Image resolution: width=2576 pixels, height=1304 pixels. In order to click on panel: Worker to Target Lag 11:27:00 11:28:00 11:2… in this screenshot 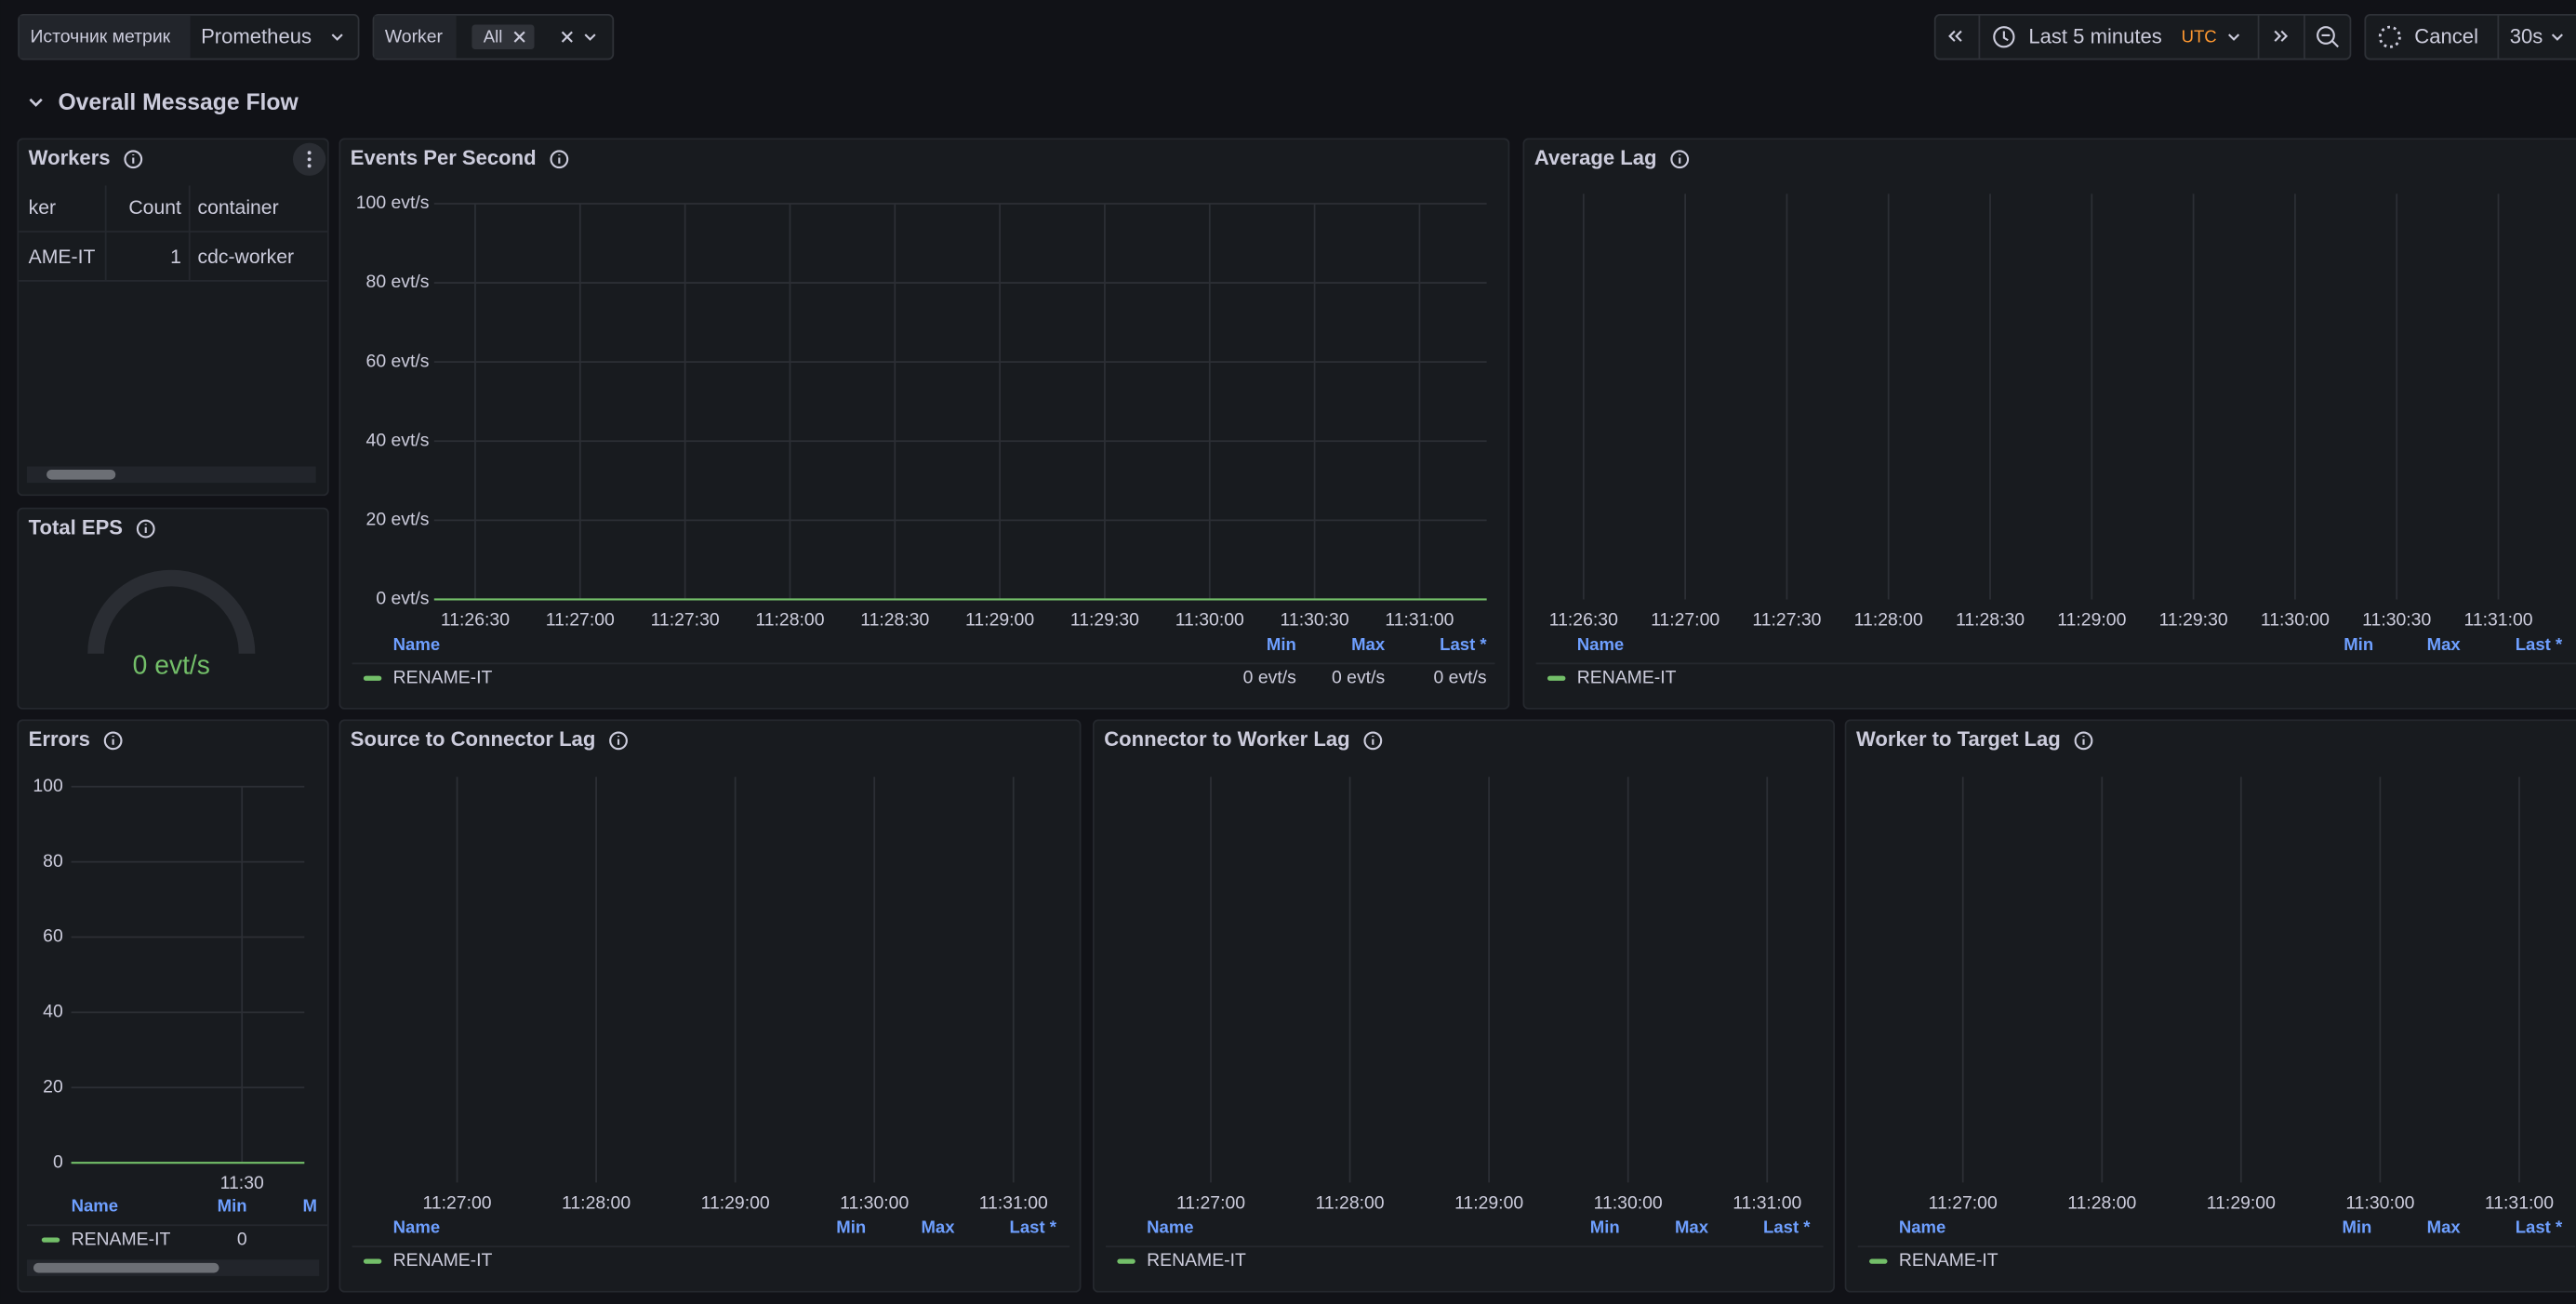, I will do `click(2210, 1006)`.